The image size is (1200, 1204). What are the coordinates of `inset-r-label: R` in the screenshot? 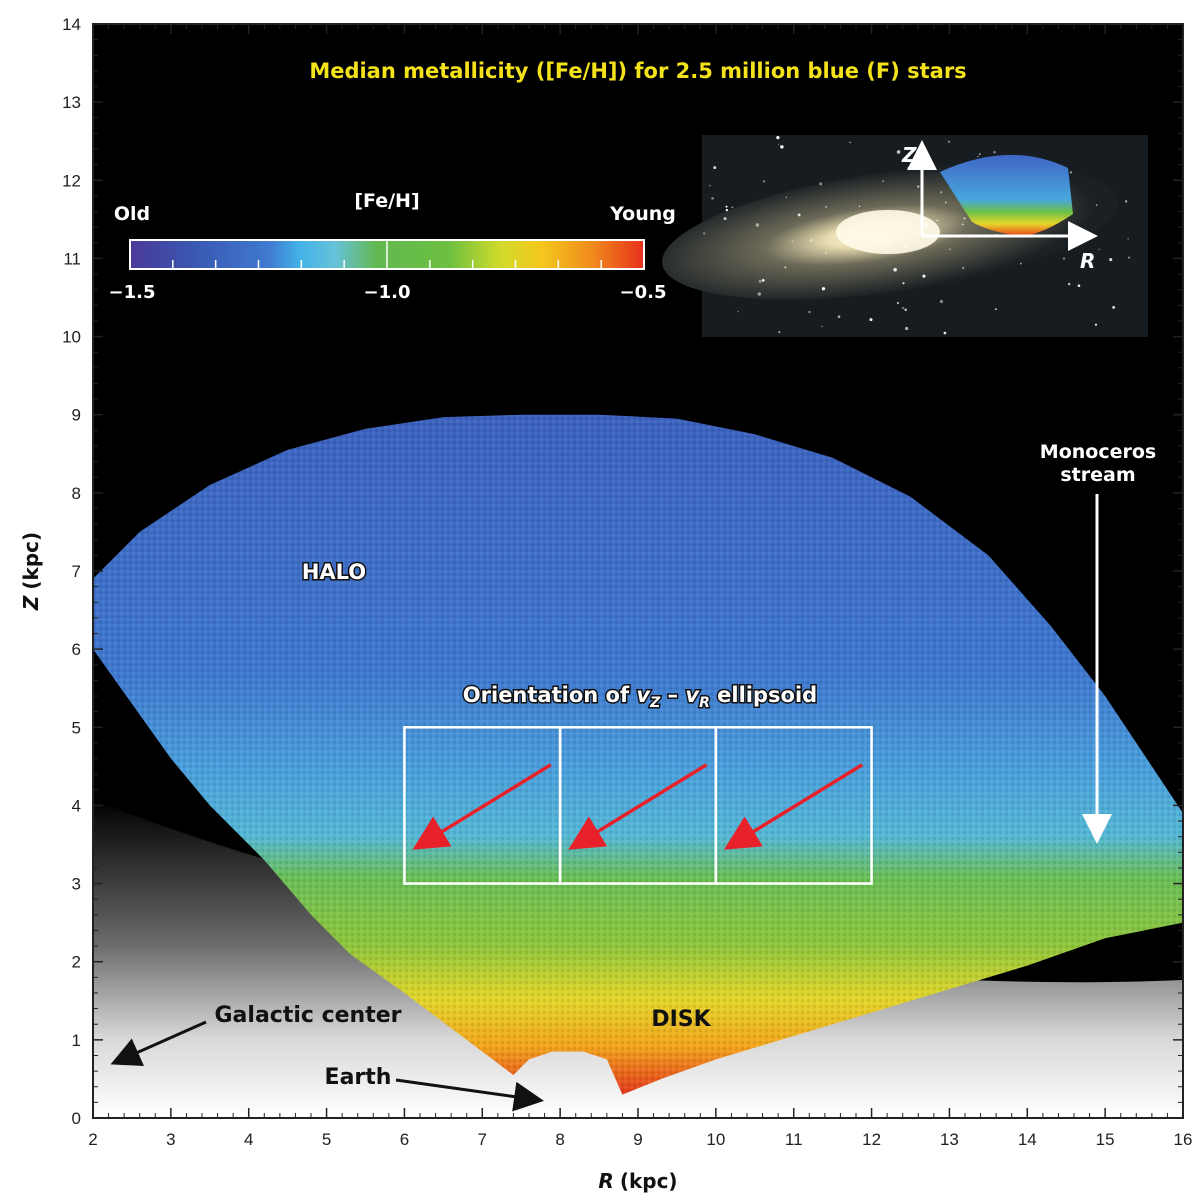 It's located at (1087, 261).